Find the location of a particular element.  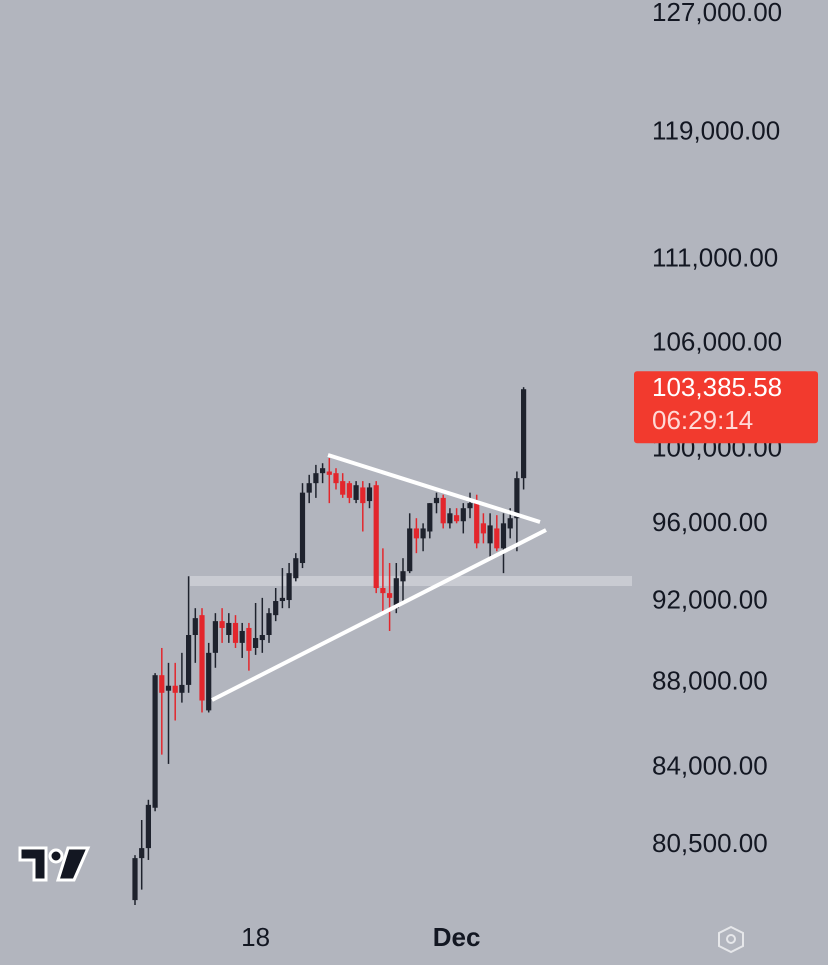

upper-trendline is located at coordinates (434, 488).